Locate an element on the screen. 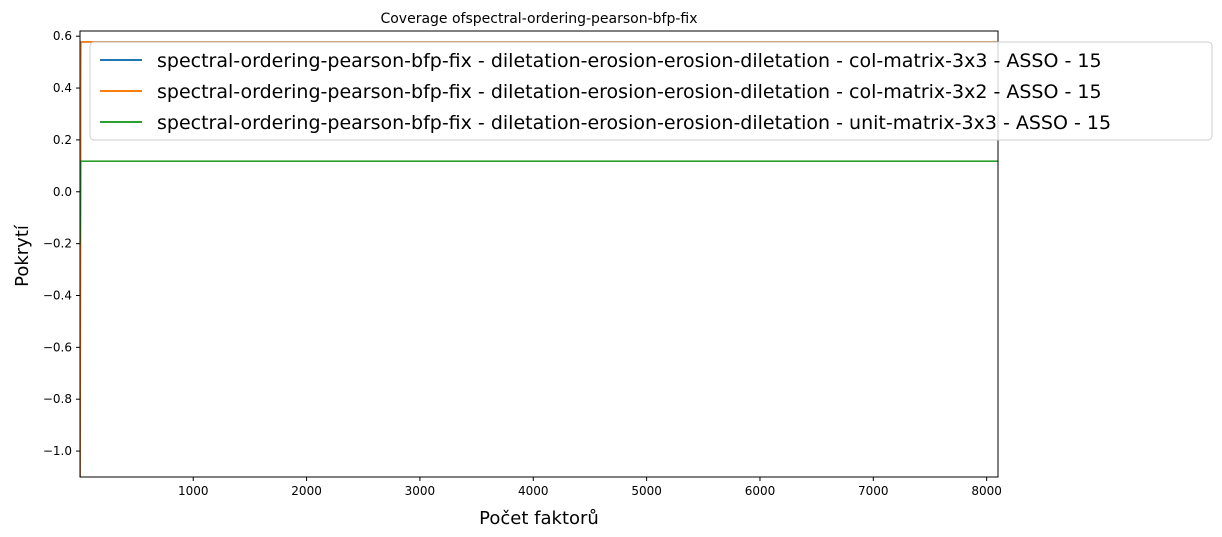 The image size is (1222, 537). y-axis-label: Pokrytí is located at coordinates (22, 255).